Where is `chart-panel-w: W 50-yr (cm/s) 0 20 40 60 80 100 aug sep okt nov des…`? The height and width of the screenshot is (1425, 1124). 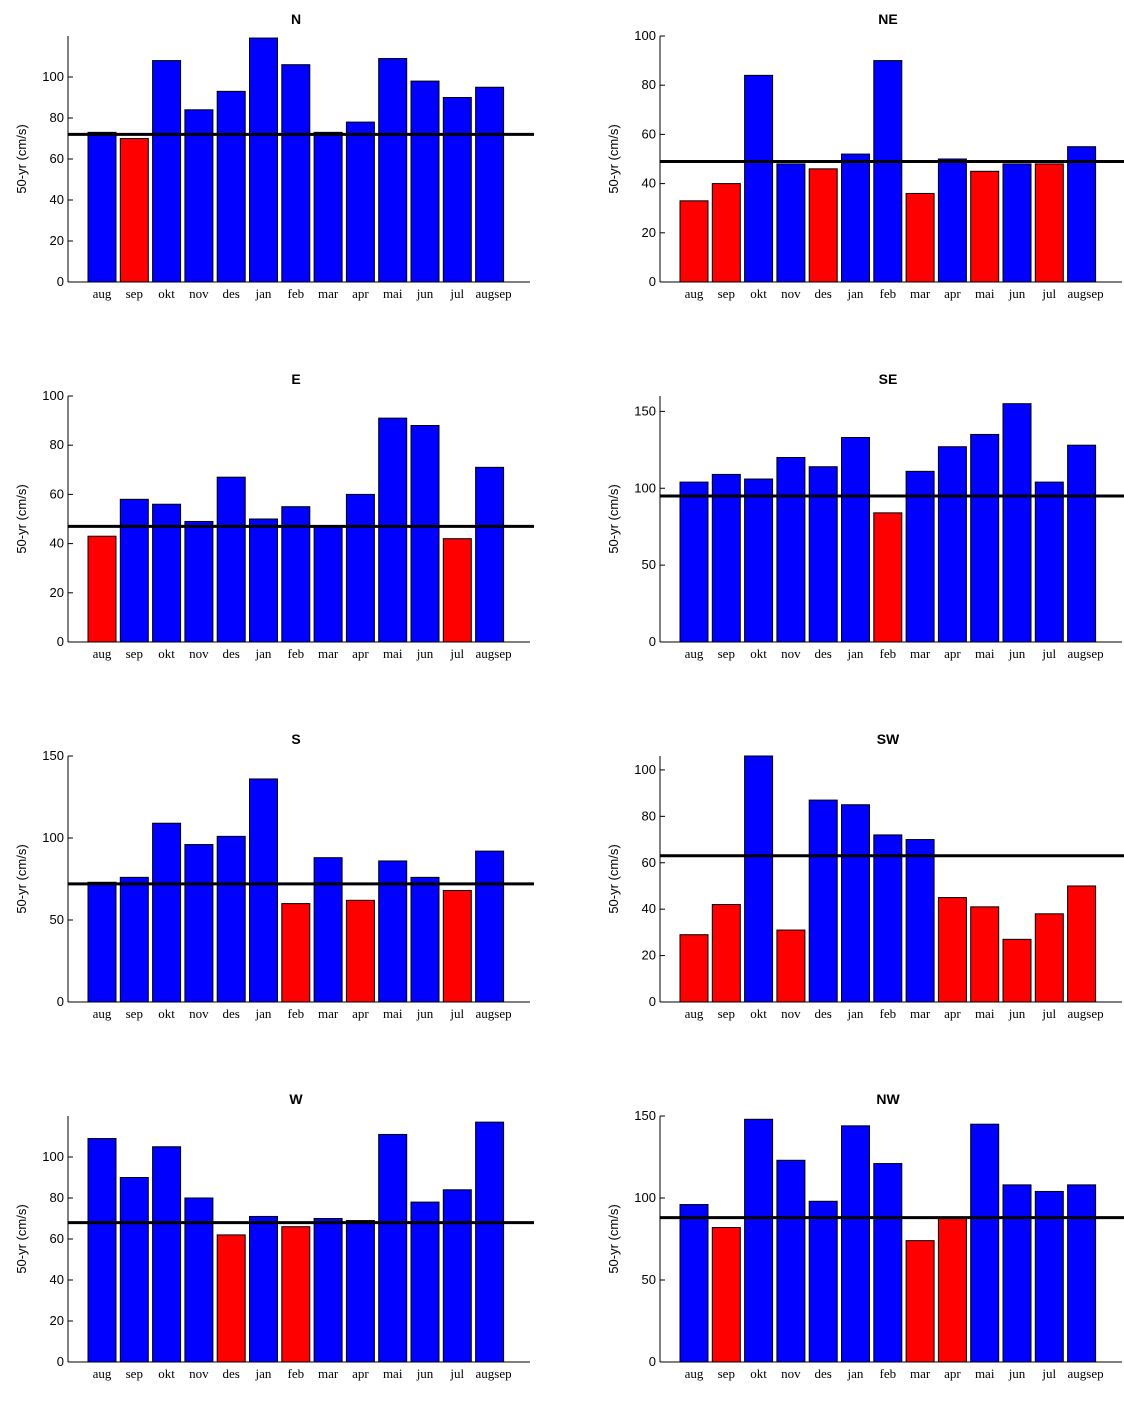 chart-panel-w: W 50-yr (cm/s) 0 20 40 60 80 100 aug sep okt nov des… is located at coordinates (281, 1252).